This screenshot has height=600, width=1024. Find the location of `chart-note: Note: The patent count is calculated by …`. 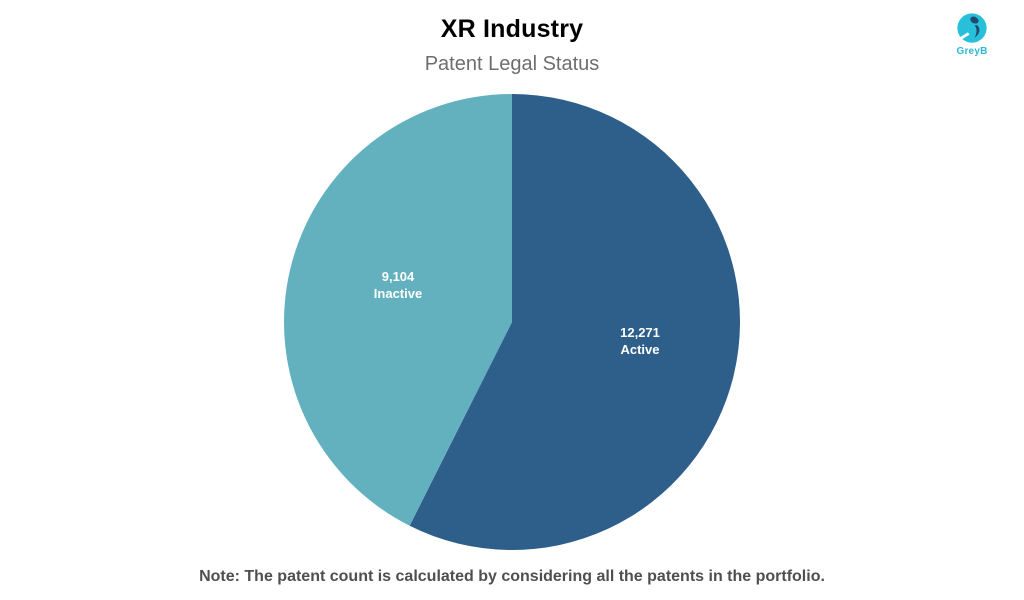

chart-note: Note: The patent count is calculated by … is located at coordinates (512, 576).